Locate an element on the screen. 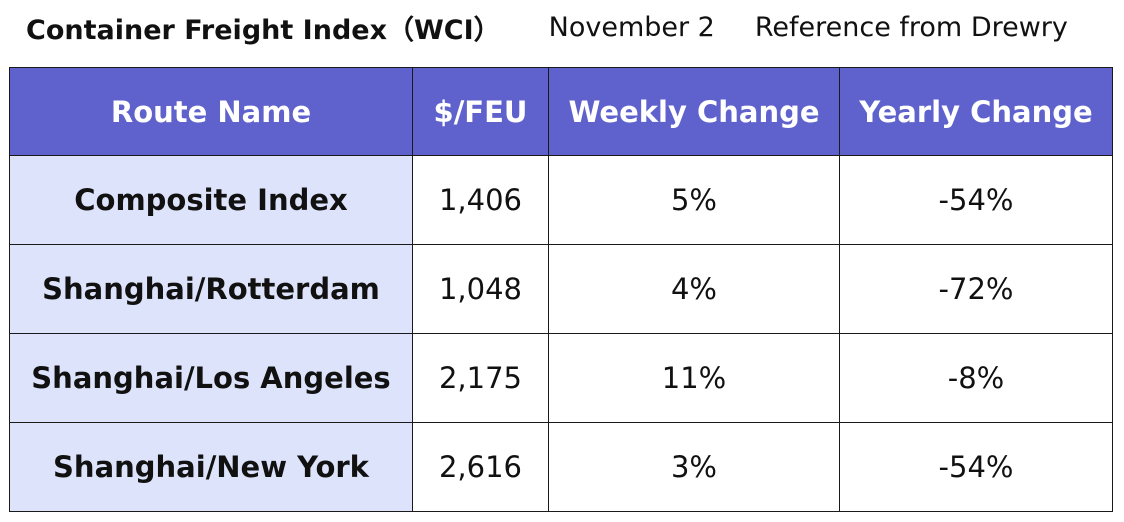 The image size is (1124, 522). column-header-price: $/FEU is located at coordinates (480, 111).